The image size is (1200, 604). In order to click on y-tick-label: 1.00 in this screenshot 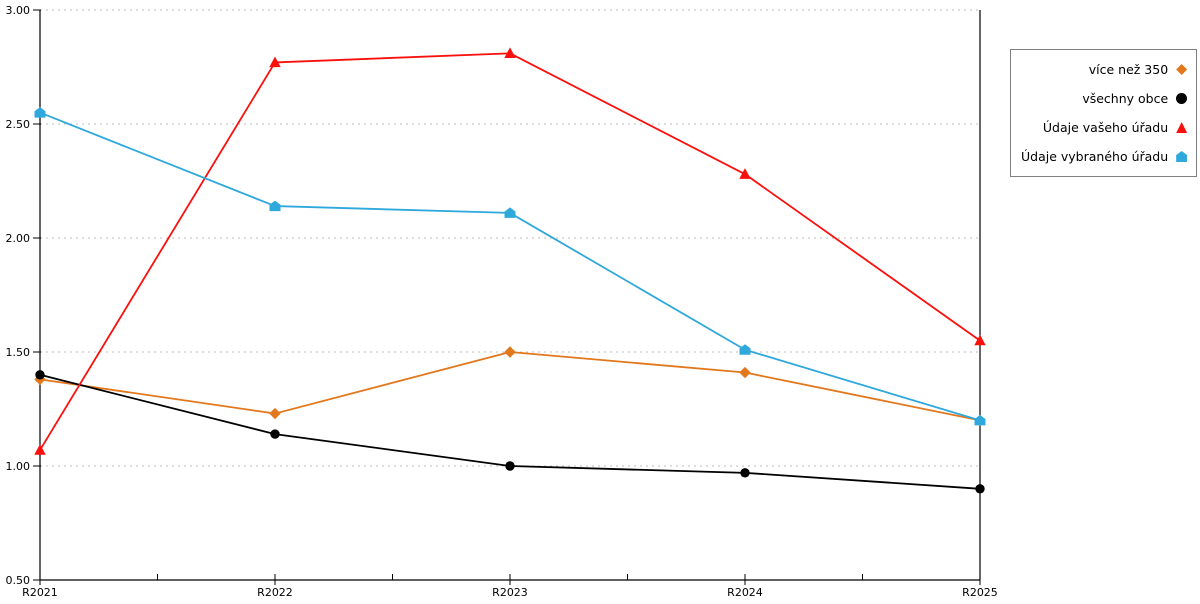, I will do `click(18, 466)`.